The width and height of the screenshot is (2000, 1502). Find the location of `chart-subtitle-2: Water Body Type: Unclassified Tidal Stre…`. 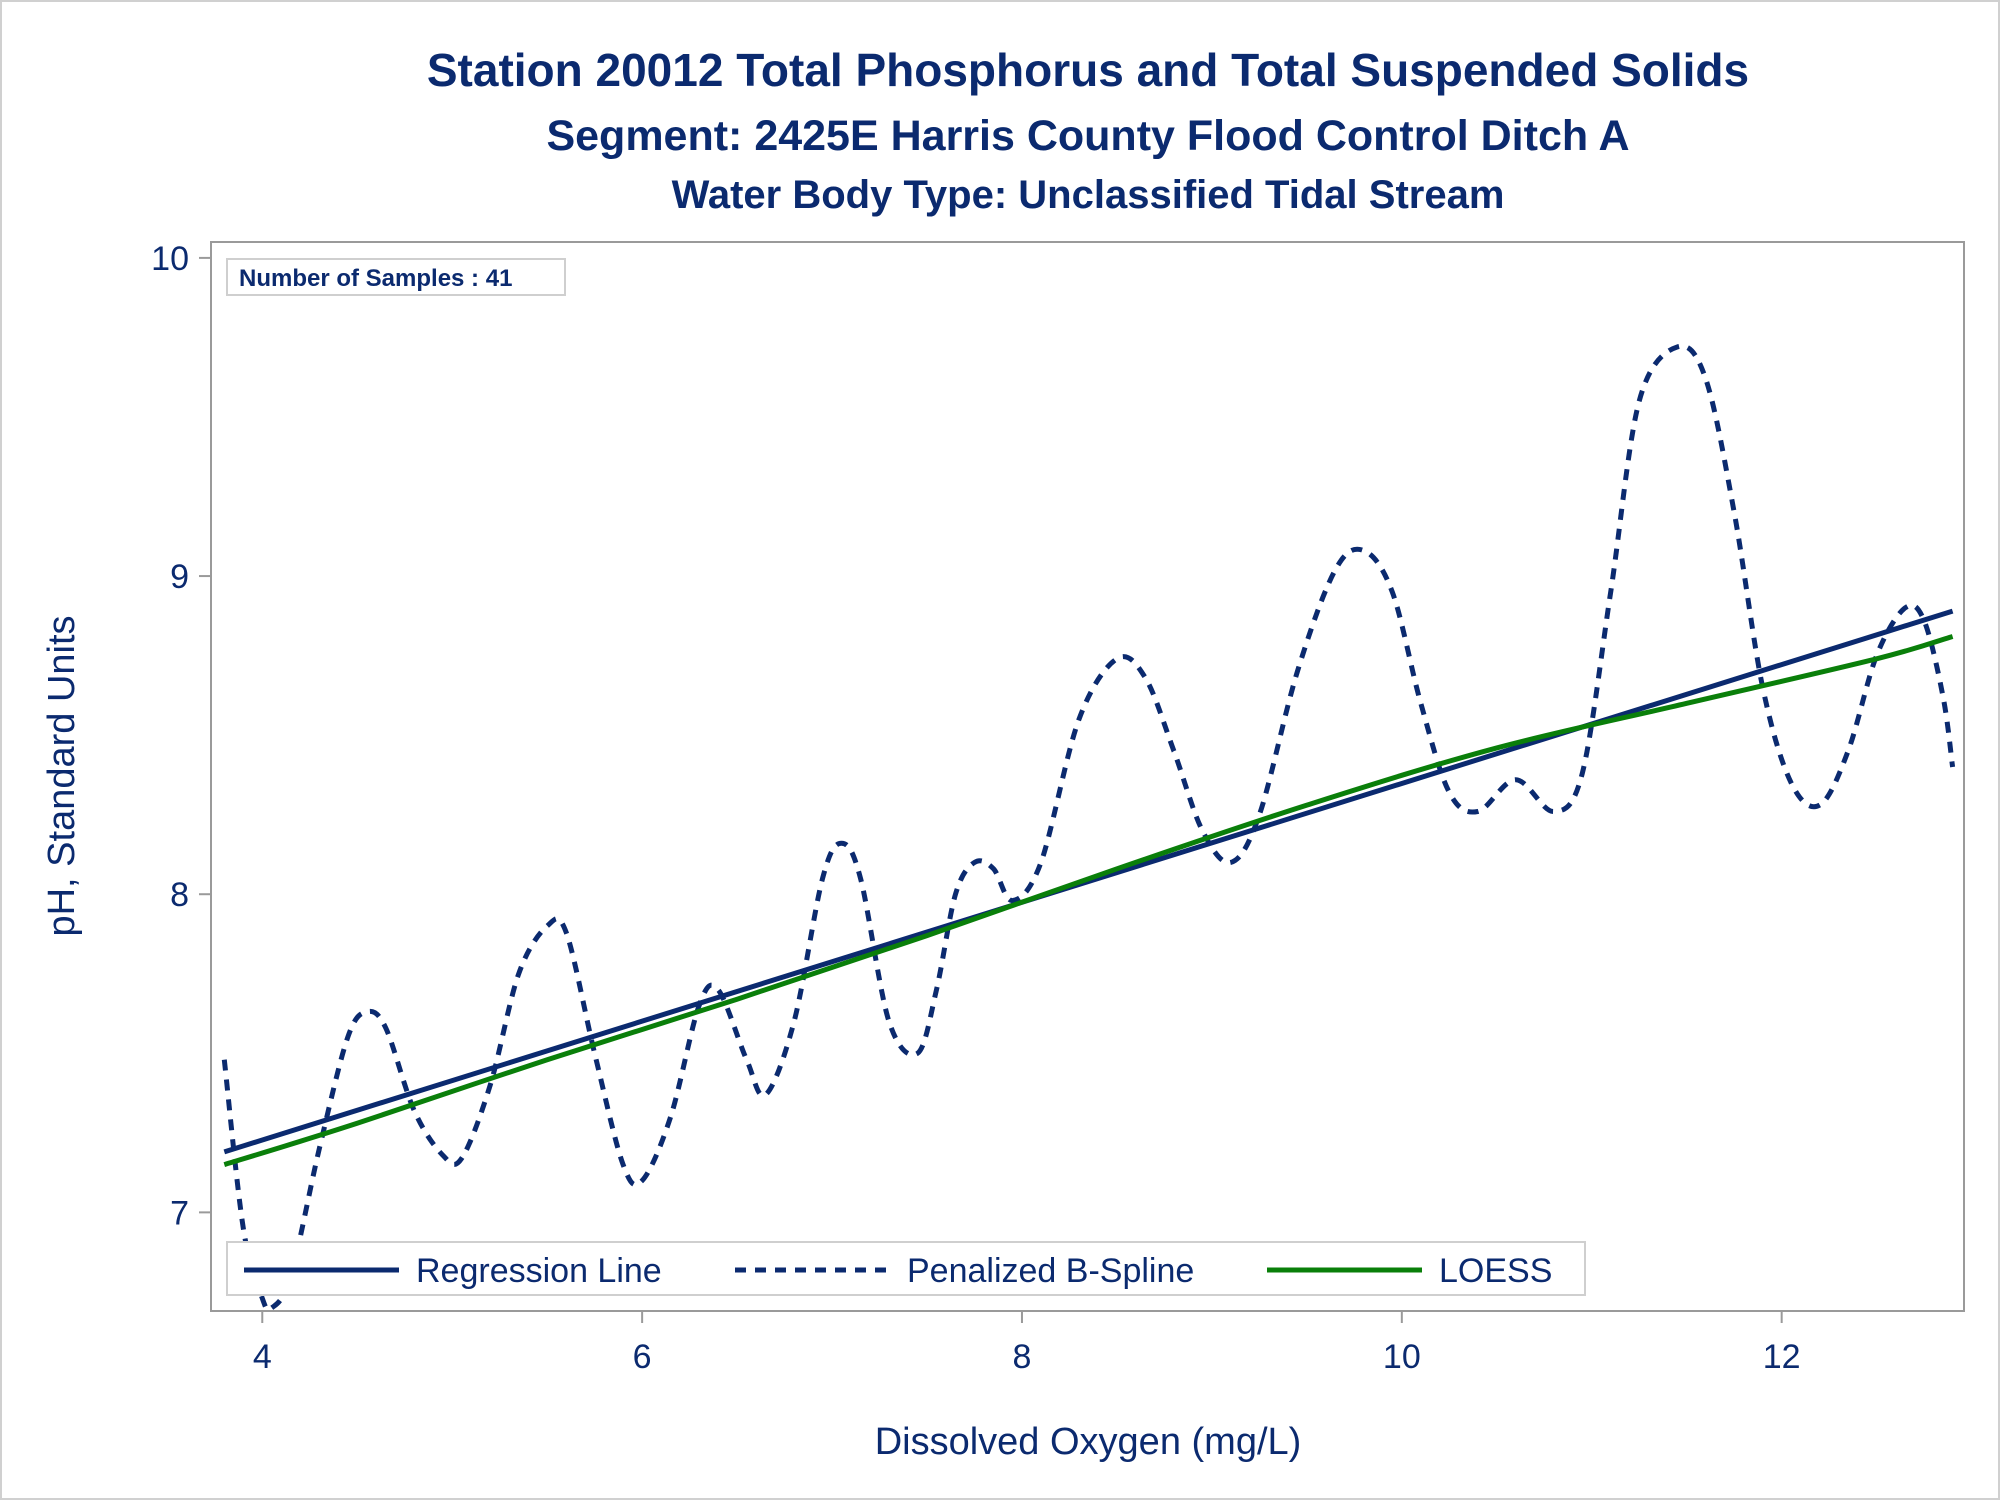

chart-subtitle-2: Water Body Type: Unclassified Tidal Stre… is located at coordinates (1088, 195).